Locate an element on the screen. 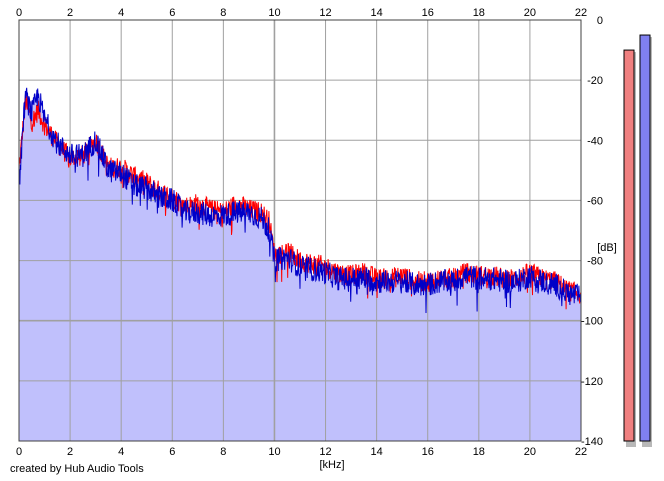 This screenshot has width=664, height=481. x-tick-label-bottom: 18 is located at coordinates (479, 452).